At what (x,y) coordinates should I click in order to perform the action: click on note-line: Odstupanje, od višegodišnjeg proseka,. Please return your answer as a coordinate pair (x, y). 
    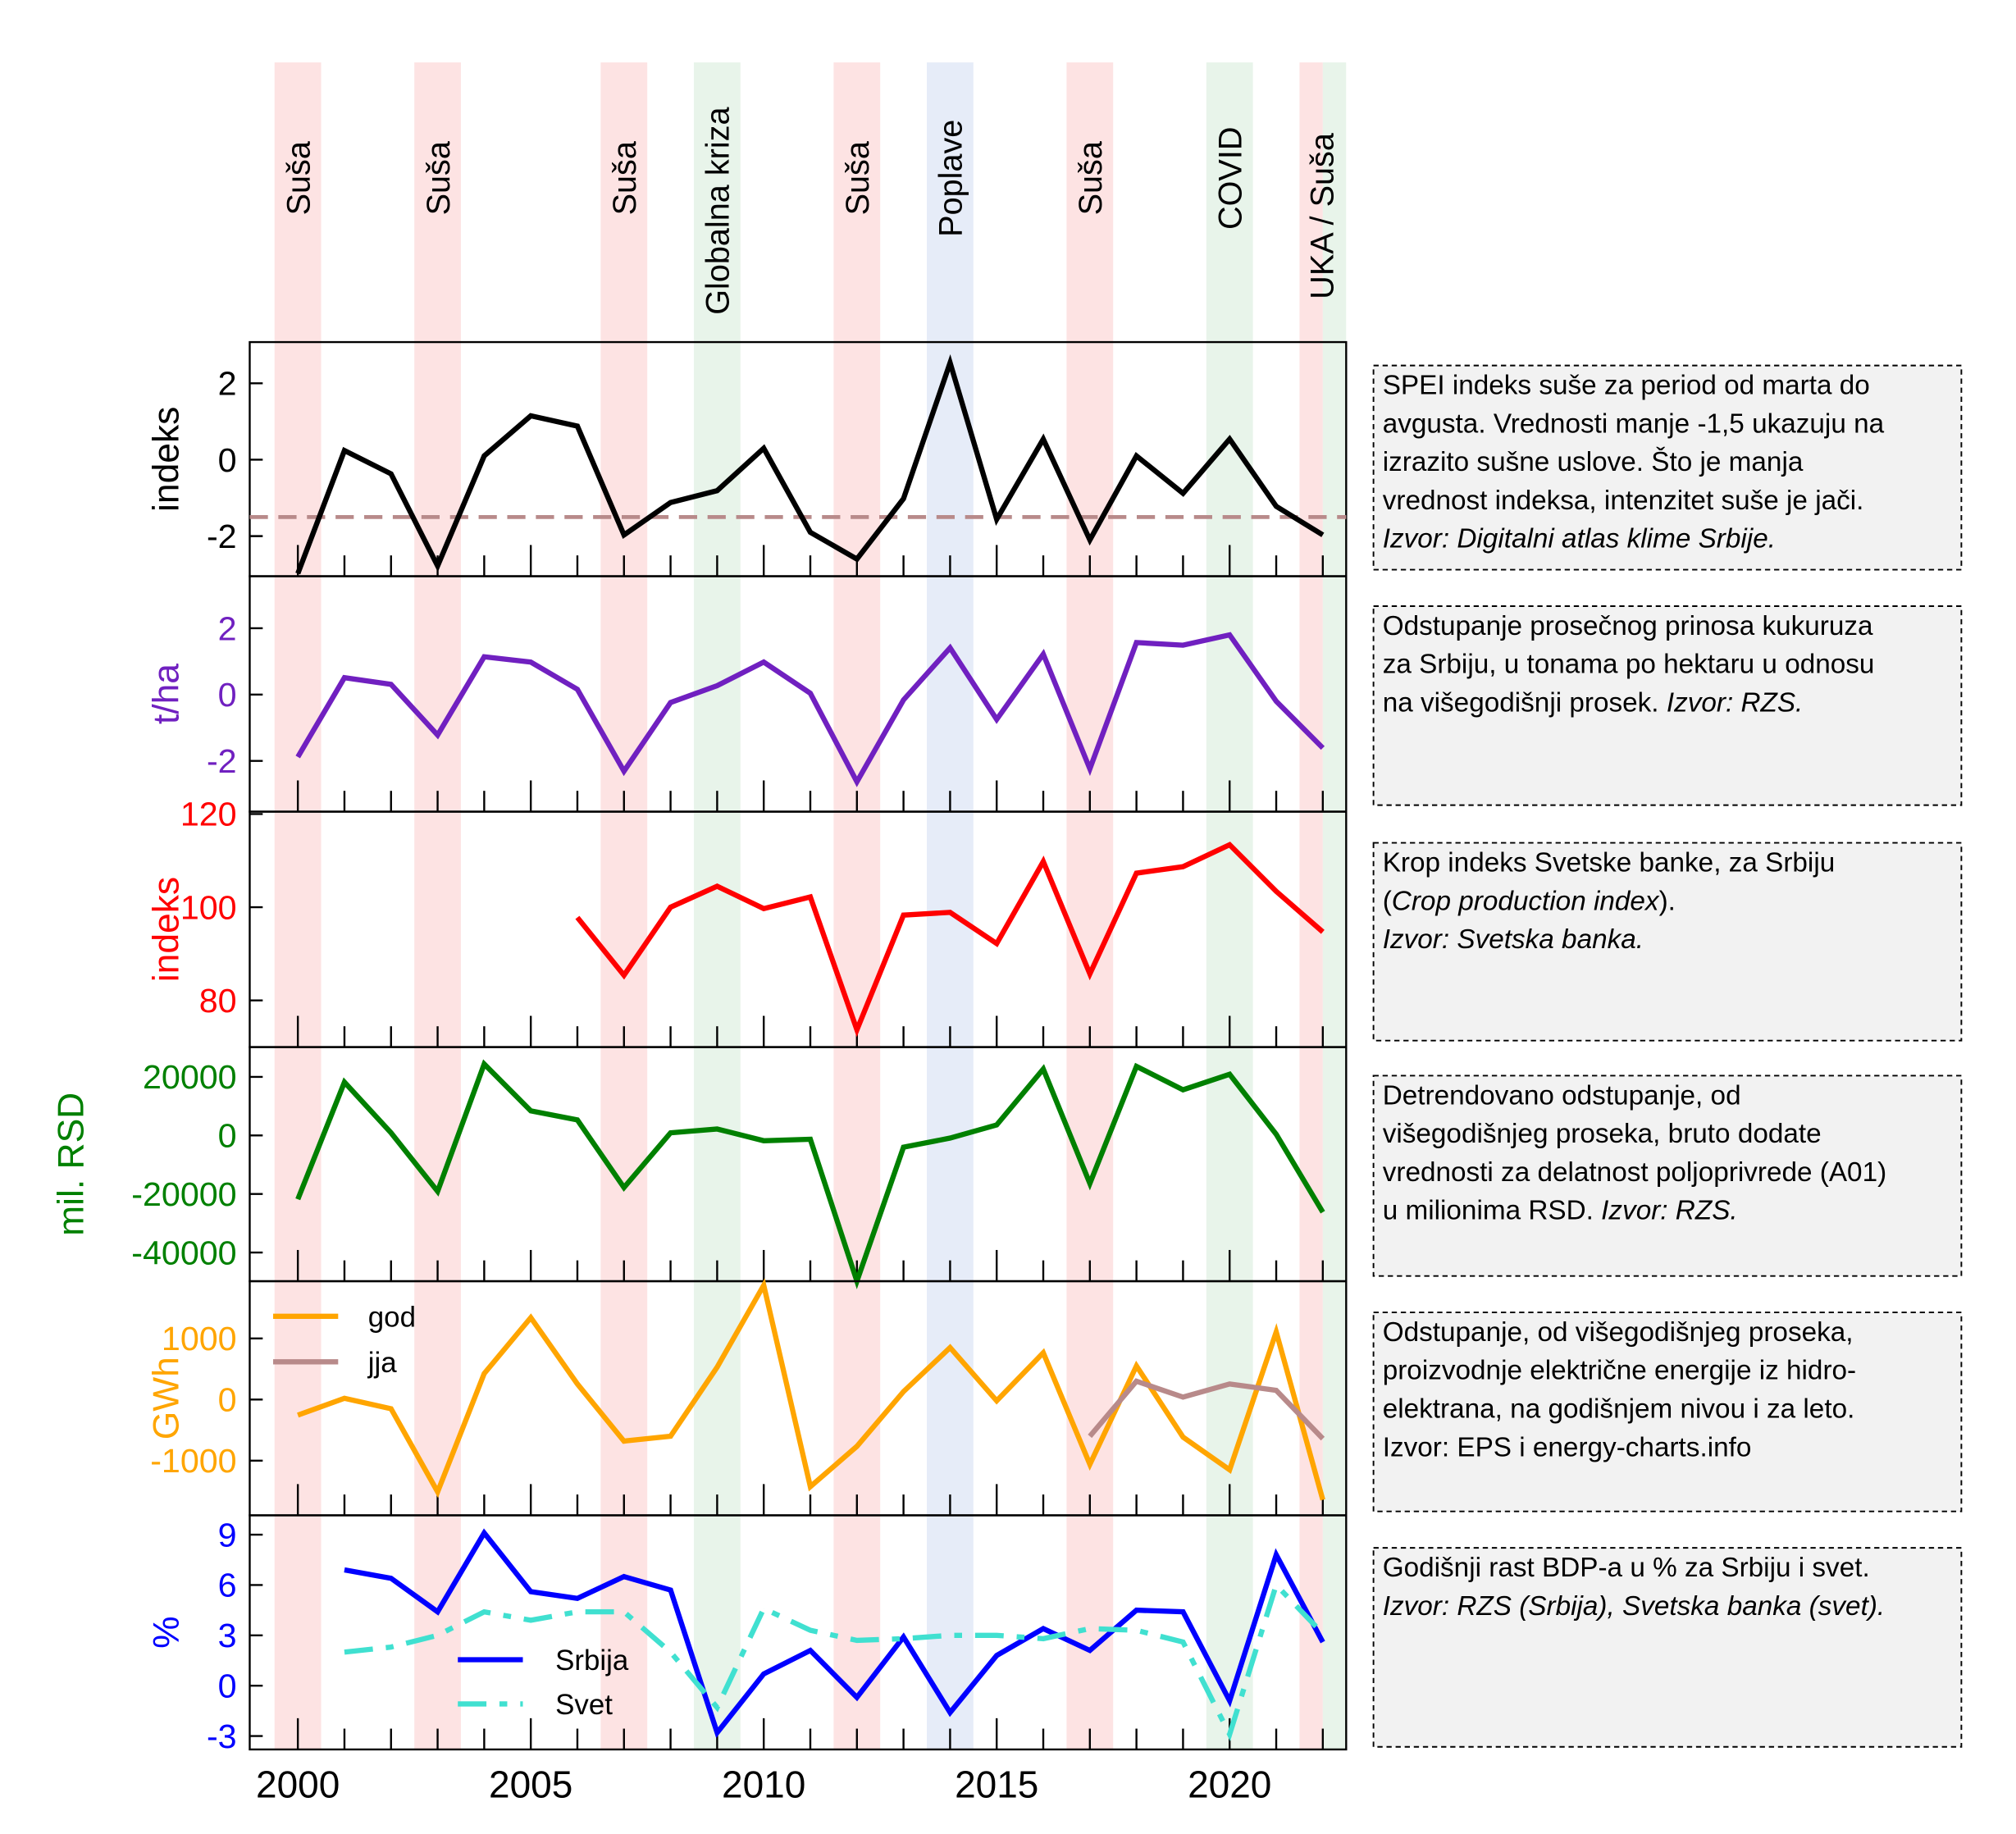
    Looking at the image, I should click on (1618, 1332).